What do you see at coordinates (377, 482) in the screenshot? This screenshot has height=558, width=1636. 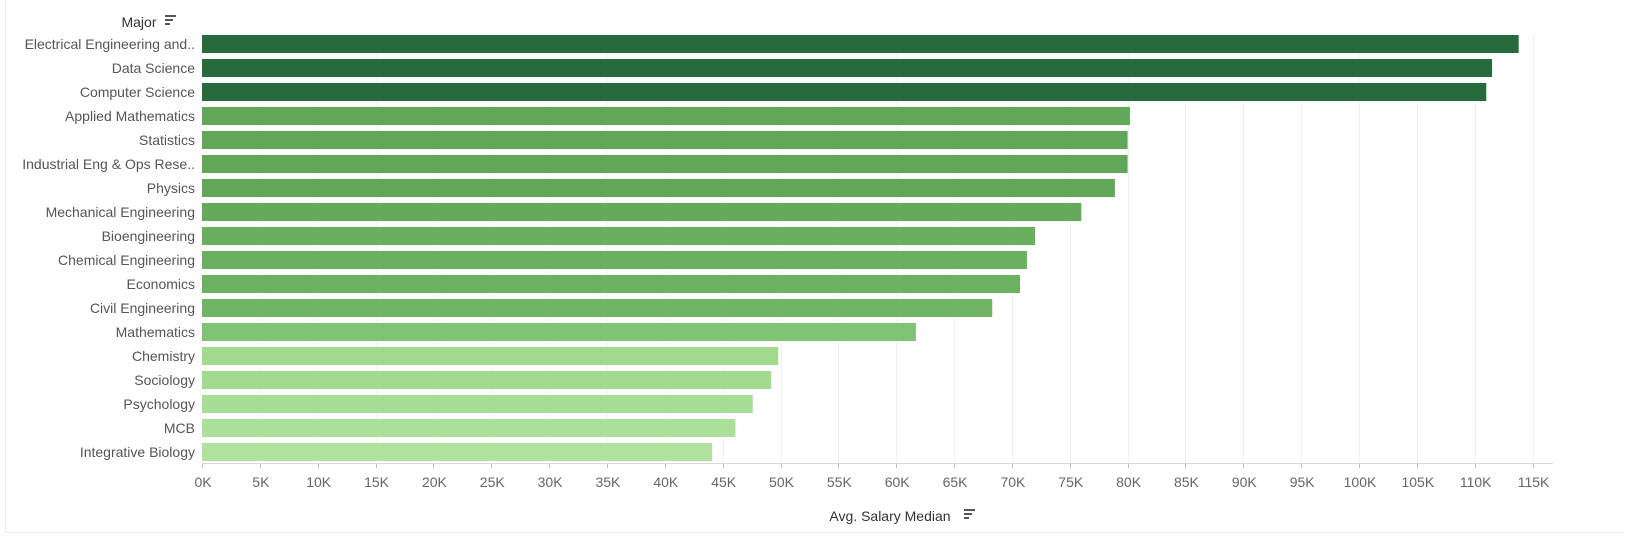 I see `x-tick-label: 15K` at bounding box center [377, 482].